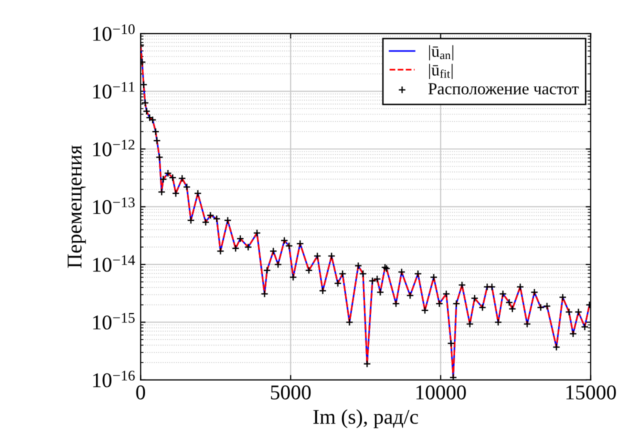  What do you see at coordinates (591, 392) in the screenshot?
I see `x-tick-label: 15000` at bounding box center [591, 392].